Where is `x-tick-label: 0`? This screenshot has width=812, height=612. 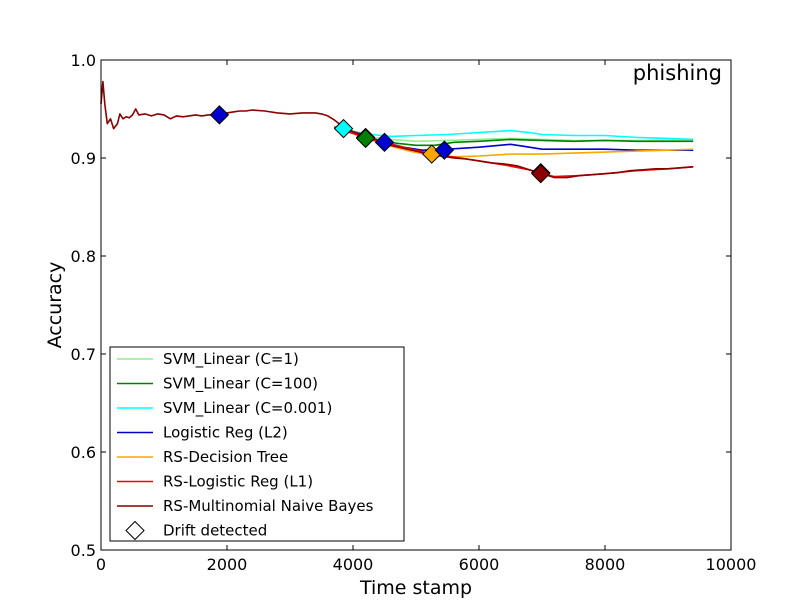
x-tick-label: 0 is located at coordinates (101, 564).